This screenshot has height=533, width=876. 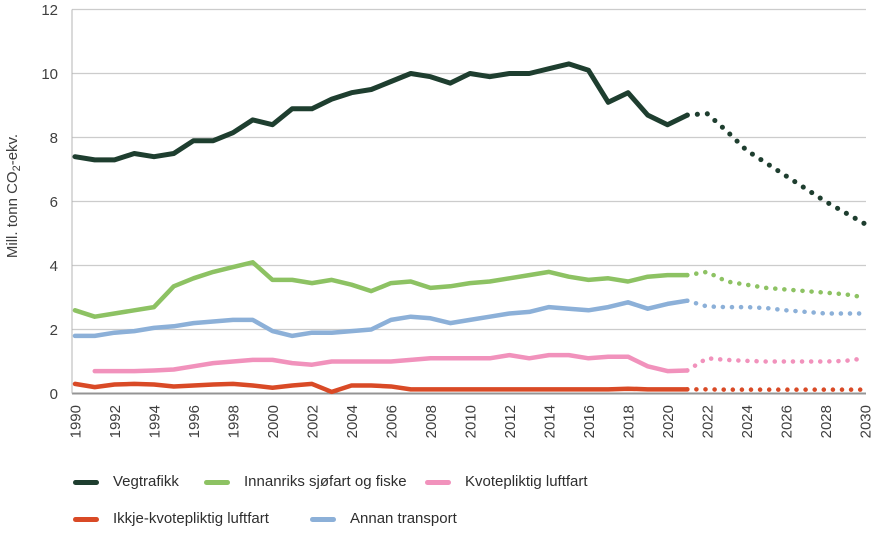 I want to click on y-tick-label: 4, so click(x=54, y=266).